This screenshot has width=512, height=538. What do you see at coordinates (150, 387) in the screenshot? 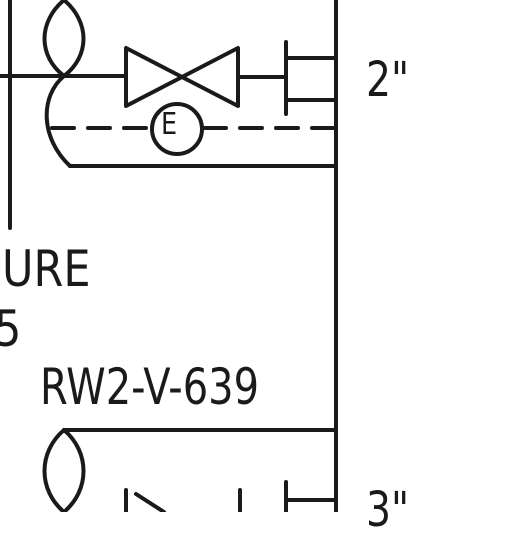
I see `valve-tag-label: RW2-V-639` at bounding box center [150, 387].